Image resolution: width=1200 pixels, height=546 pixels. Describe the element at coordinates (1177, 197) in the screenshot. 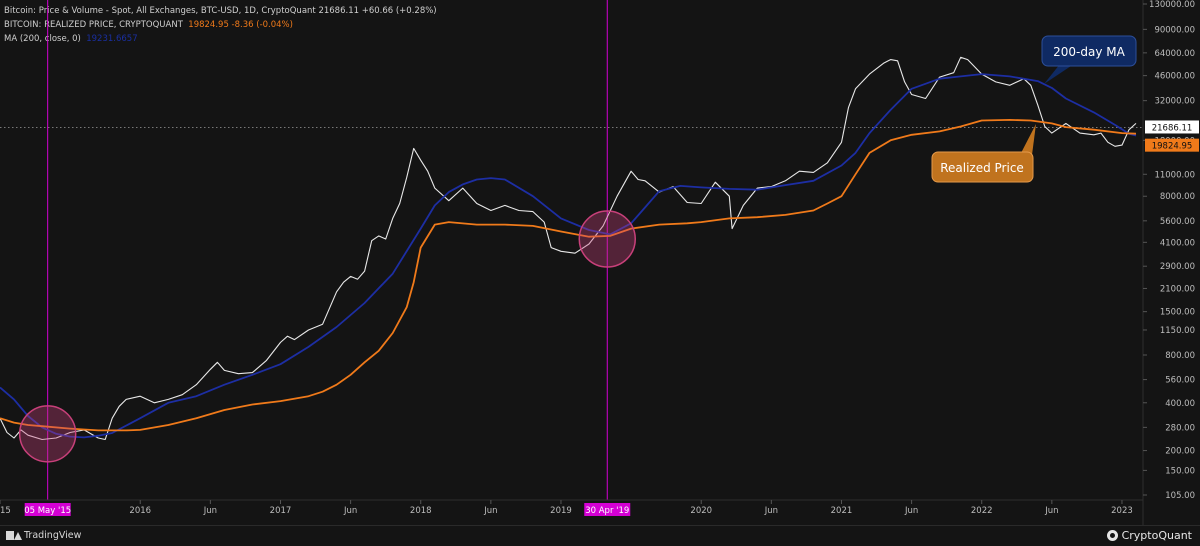

I see `y-tick-label: 8000.00` at that location.